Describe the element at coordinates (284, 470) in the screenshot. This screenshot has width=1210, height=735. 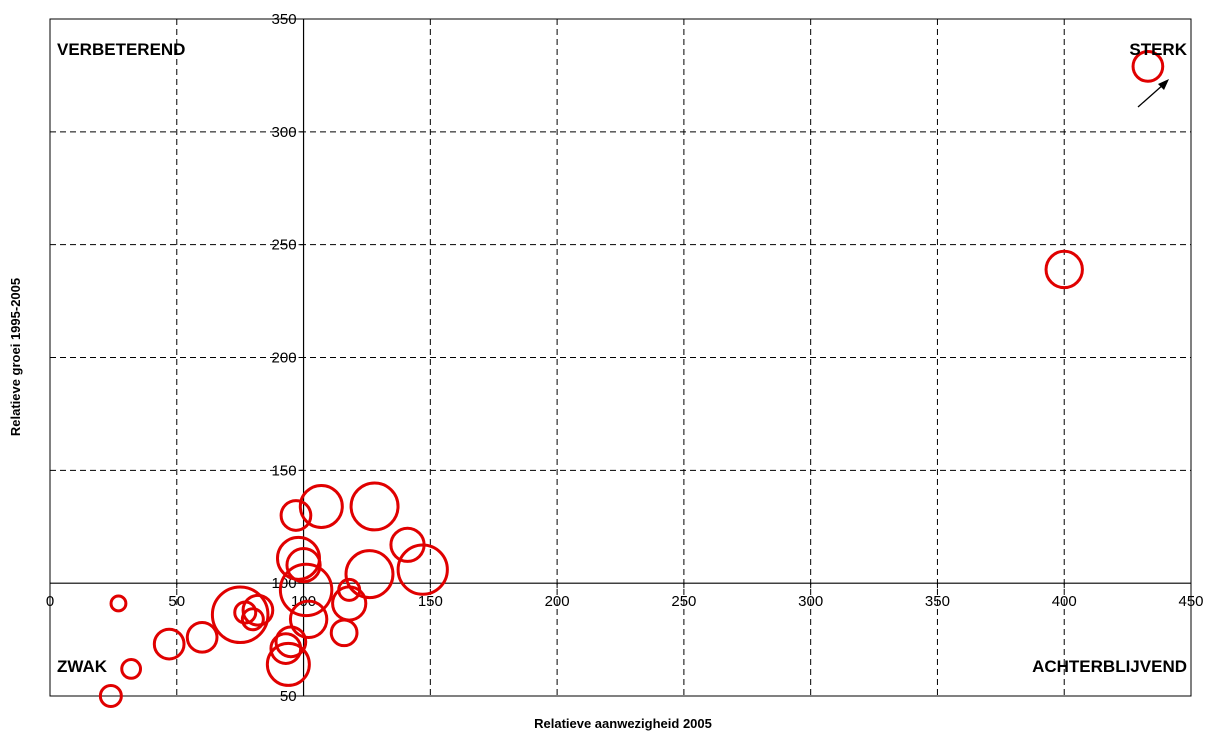
I see `y-tick-label: 150` at that location.